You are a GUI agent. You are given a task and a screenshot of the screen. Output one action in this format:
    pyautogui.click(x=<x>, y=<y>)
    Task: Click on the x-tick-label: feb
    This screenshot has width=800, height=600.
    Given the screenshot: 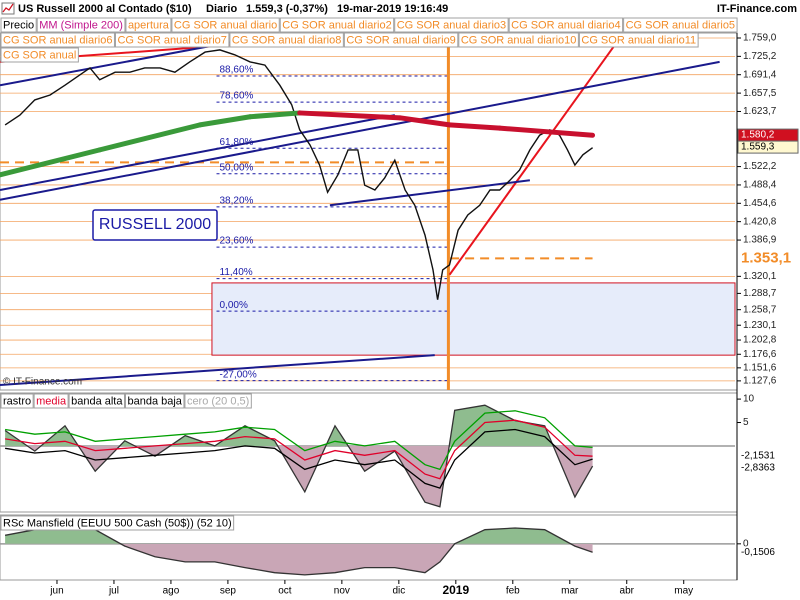 What is the action you would take?
    pyautogui.click(x=513, y=591)
    